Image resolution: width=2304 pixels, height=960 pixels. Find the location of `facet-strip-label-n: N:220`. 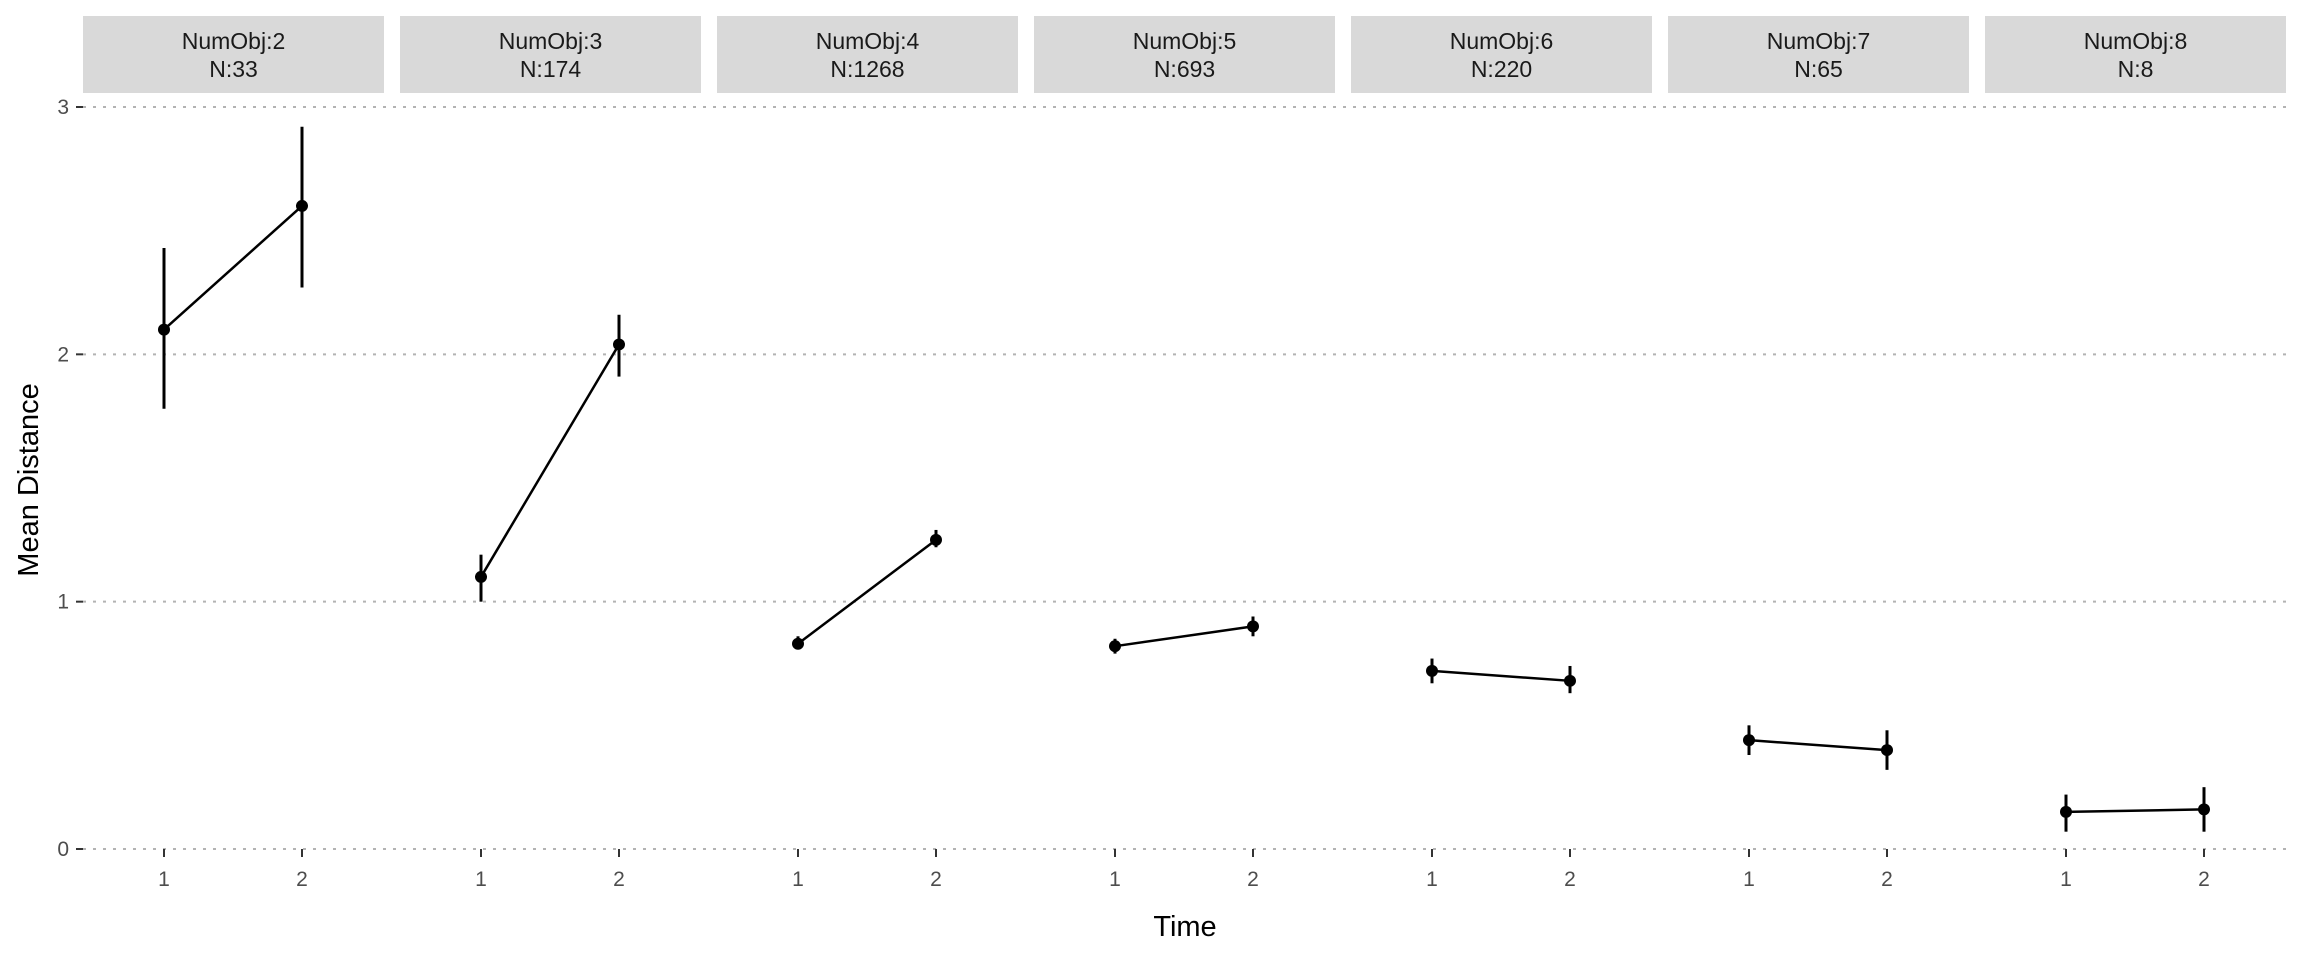

facet-strip-label-n: N:220 is located at coordinates (1501, 69).